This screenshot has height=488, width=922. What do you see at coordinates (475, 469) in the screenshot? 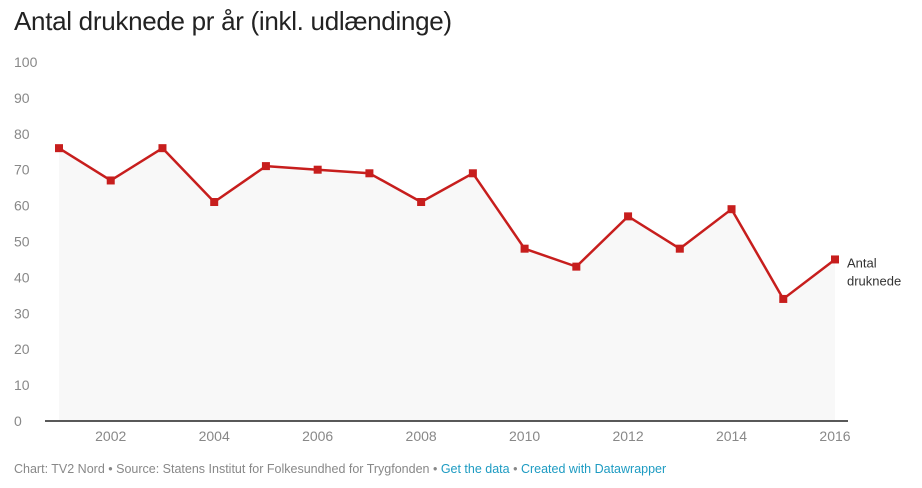
I see `get-data-link: Get the data` at bounding box center [475, 469].